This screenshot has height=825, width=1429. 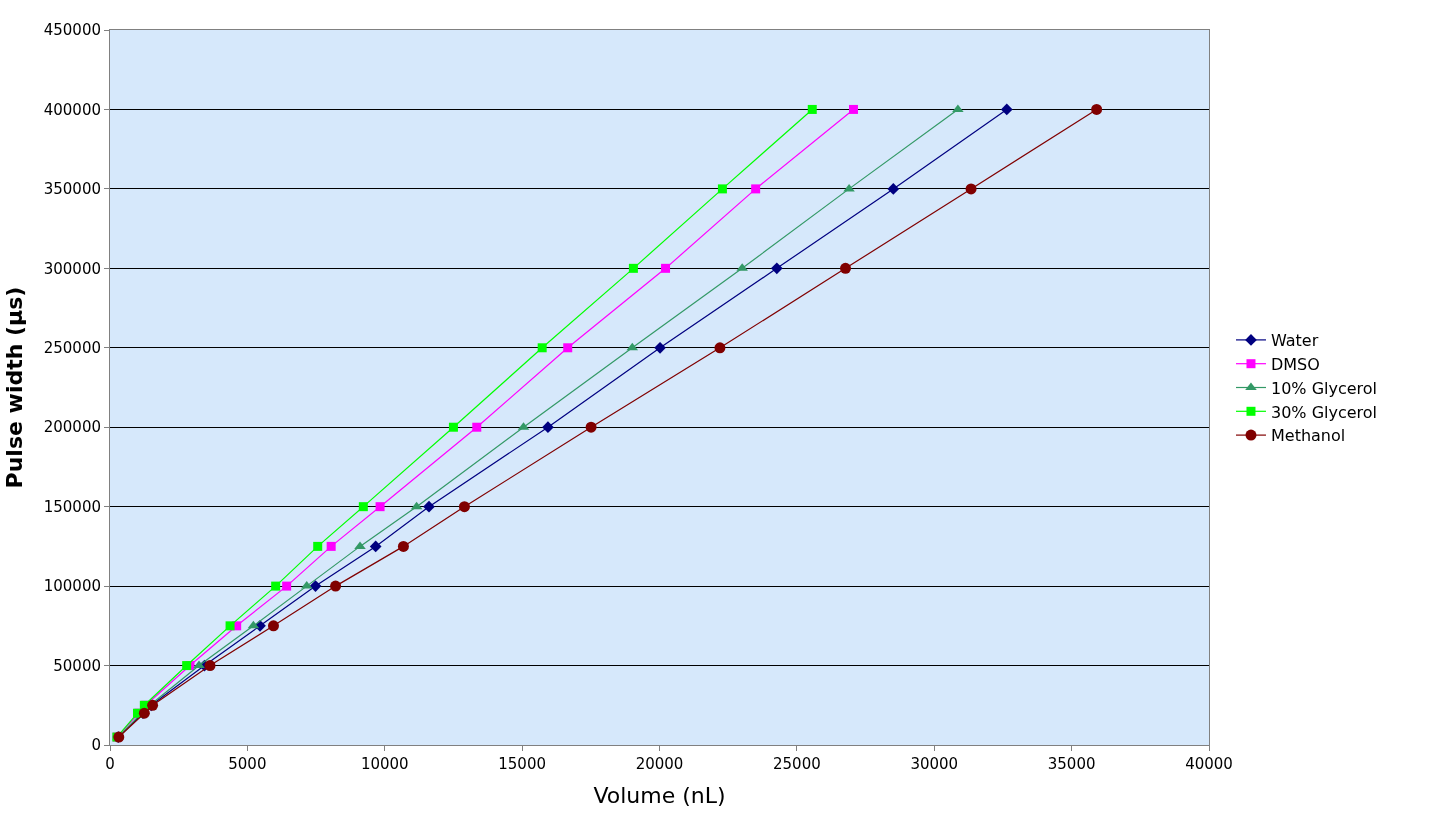 What do you see at coordinates (384, 764) in the screenshot?
I see `x-tick-label: 10000` at bounding box center [384, 764].